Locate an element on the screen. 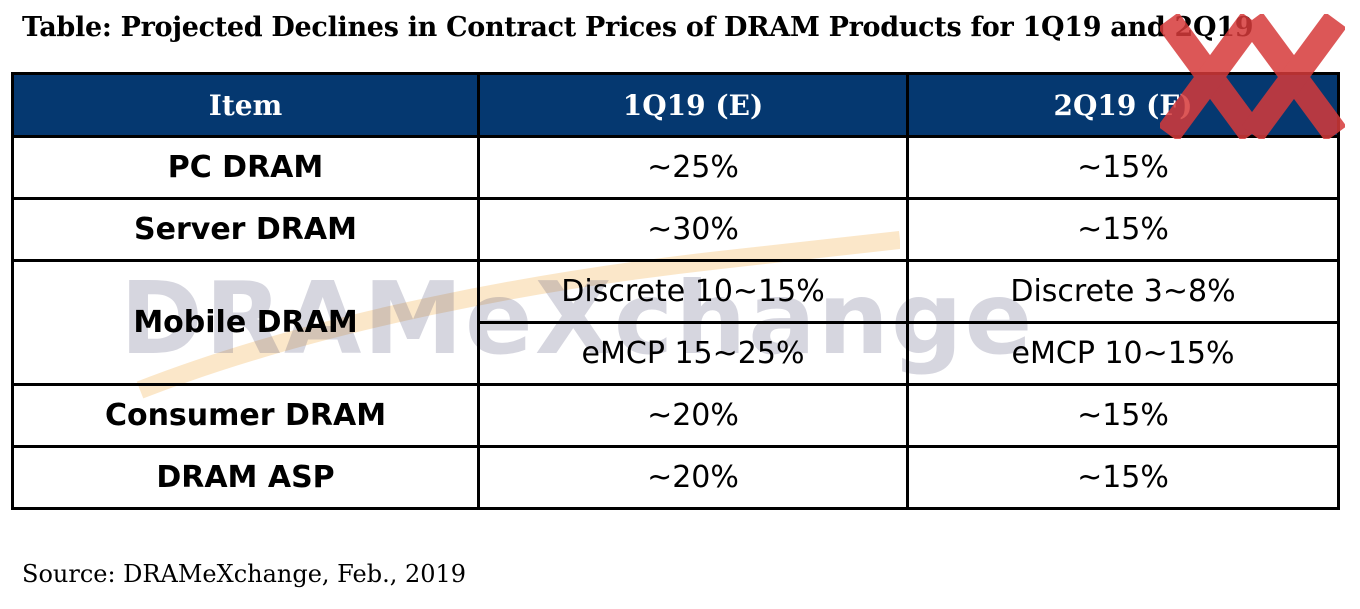  table-row: Consumer DRAM ~20% ~15% is located at coordinates (675, 415).